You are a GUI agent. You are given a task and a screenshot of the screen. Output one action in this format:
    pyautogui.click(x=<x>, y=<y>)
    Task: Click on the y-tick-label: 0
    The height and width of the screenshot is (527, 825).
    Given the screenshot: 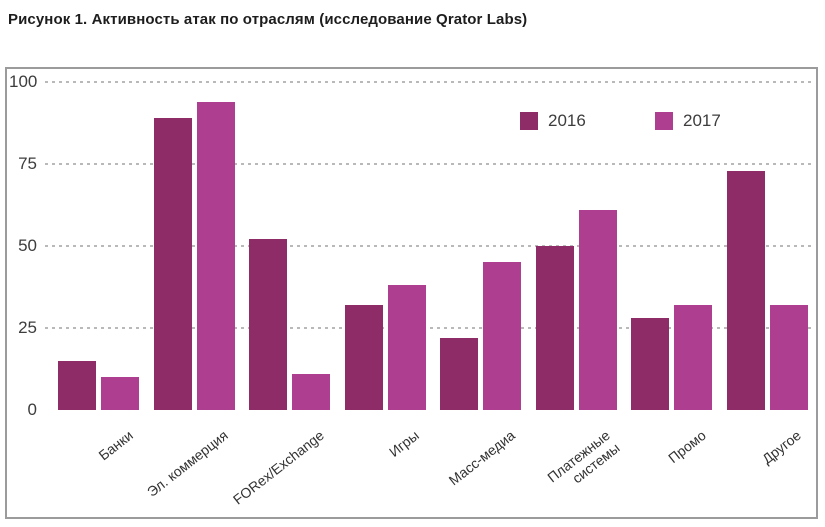 What is the action you would take?
    pyautogui.click(x=32, y=409)
    